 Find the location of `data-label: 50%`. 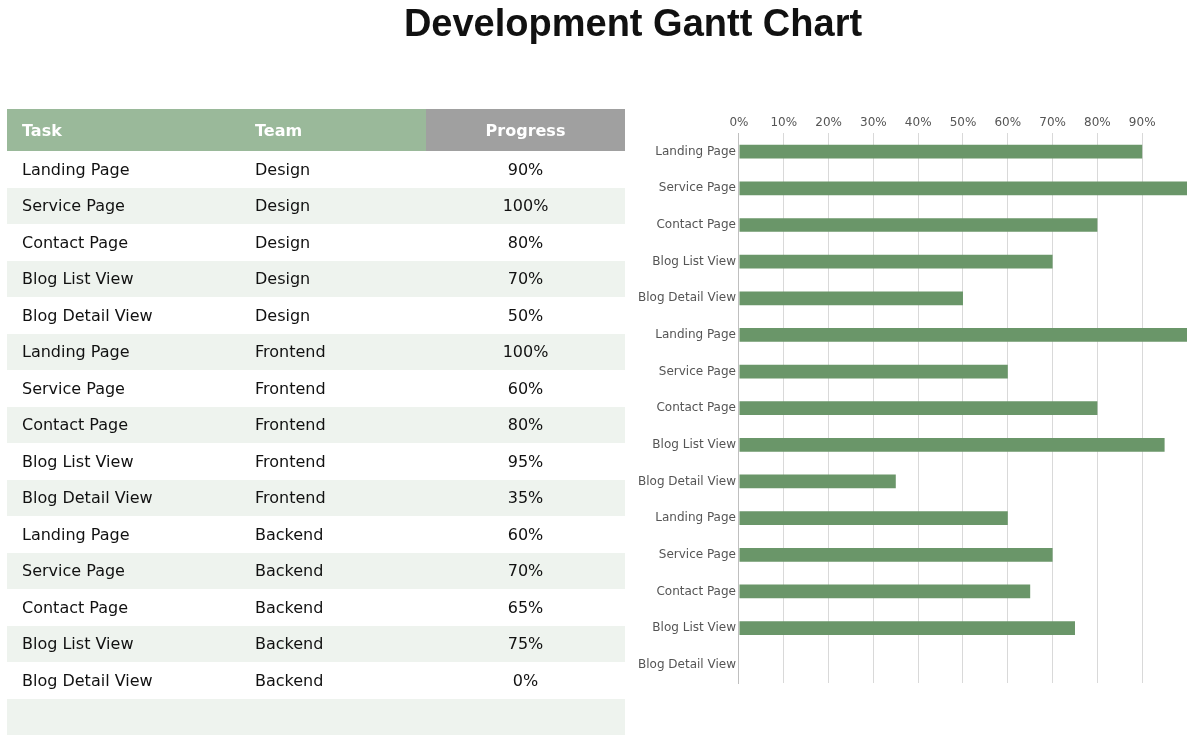

data-label: 50% is located at coordinates (525, 315).